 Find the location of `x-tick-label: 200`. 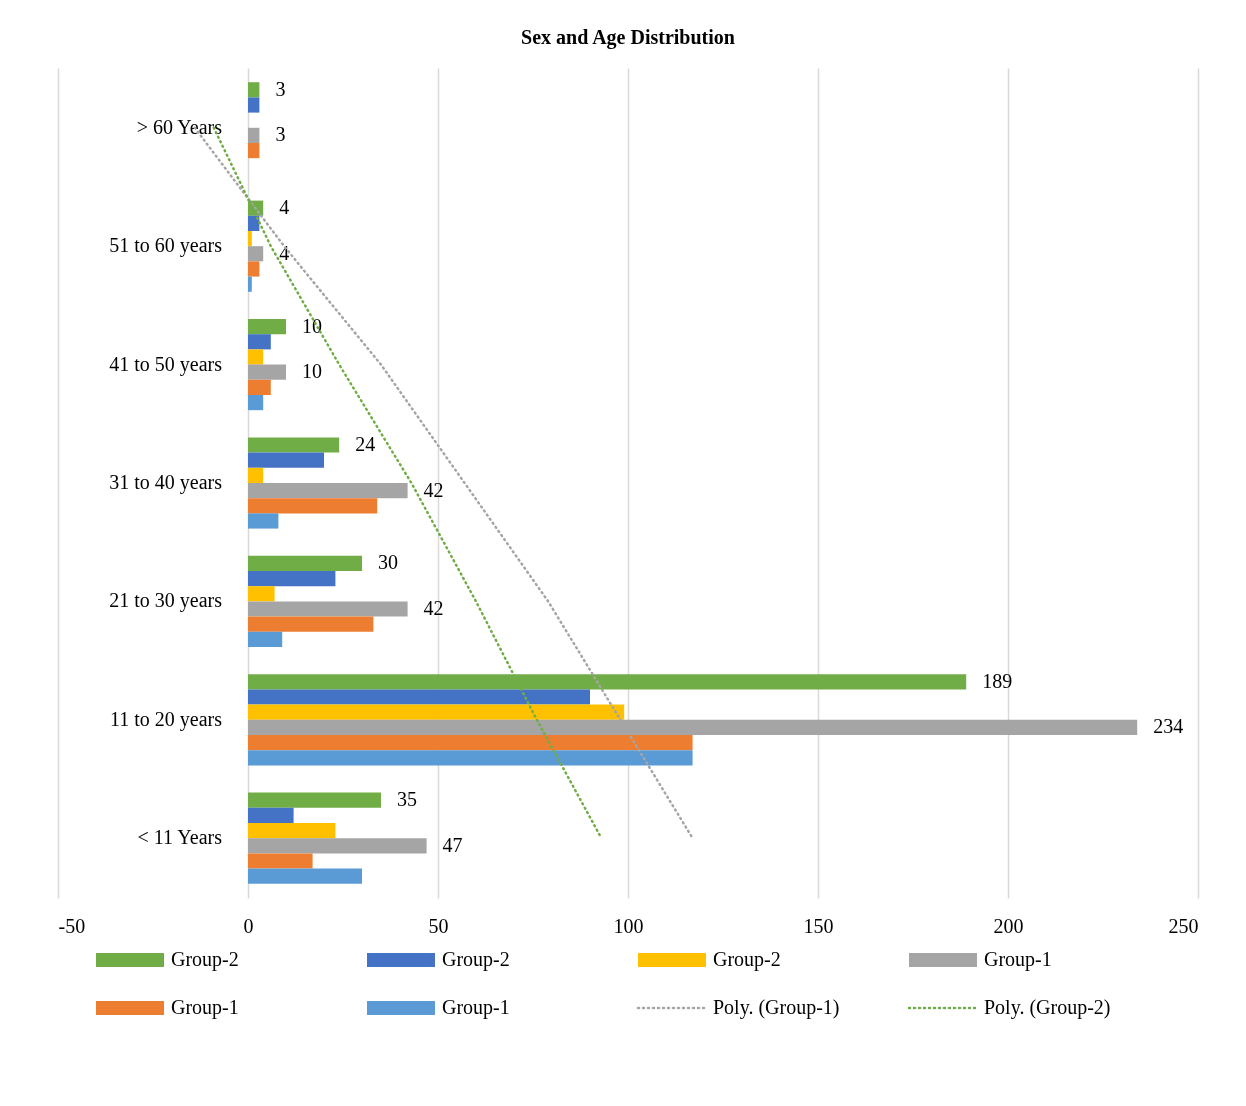

x-tick-label: 200 is located at coordinates (1008, 925).